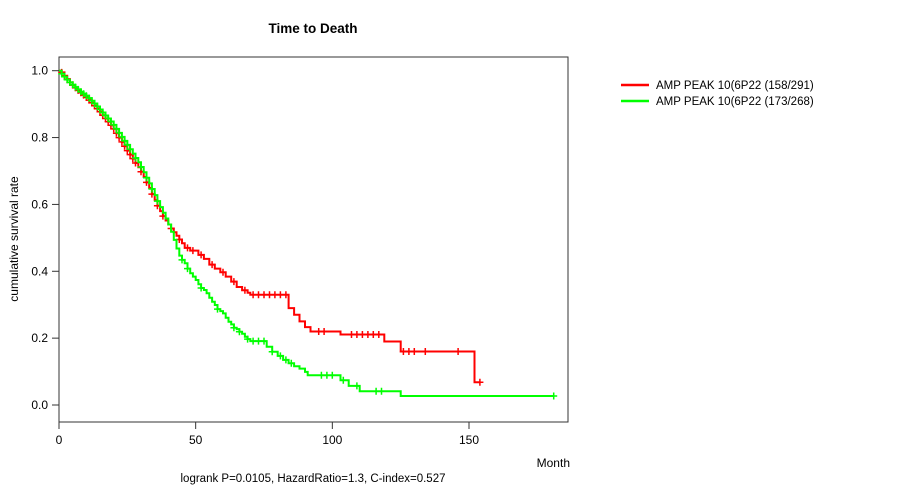 This screenshot has height=500, width=900. I want to click on x-tick-label: 150, so click(469, 440).